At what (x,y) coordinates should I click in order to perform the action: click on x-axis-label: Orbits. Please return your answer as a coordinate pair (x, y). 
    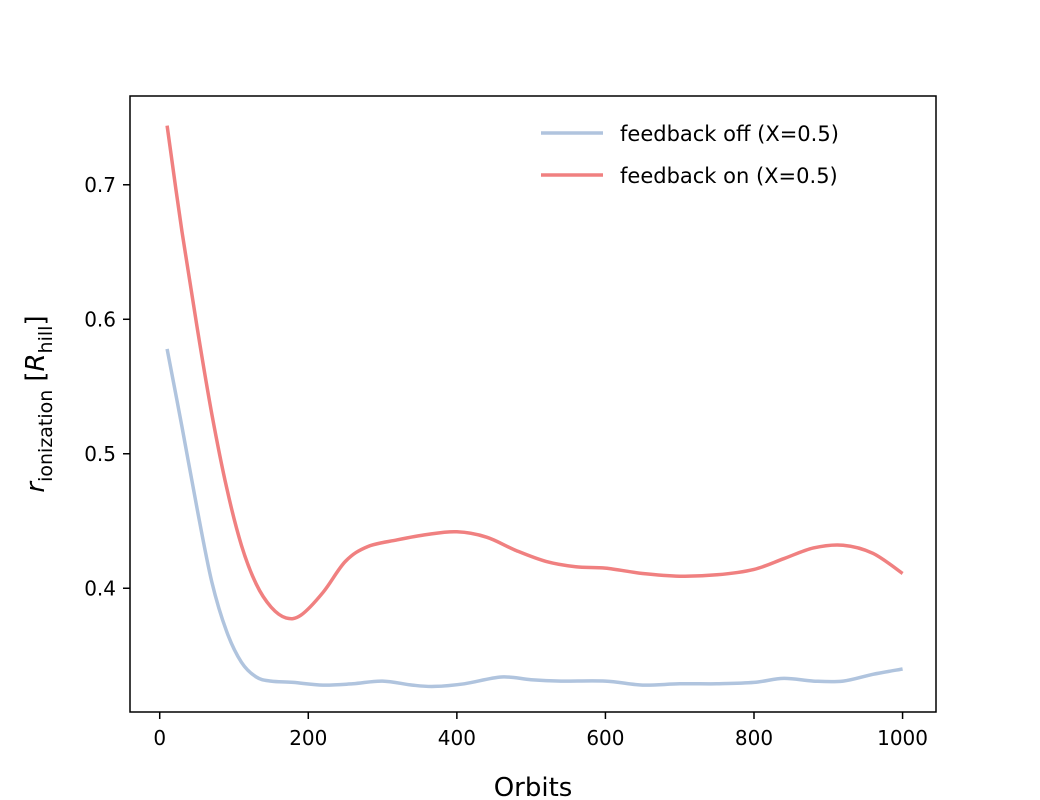
    Looking at the image, I should click on (533, 786).